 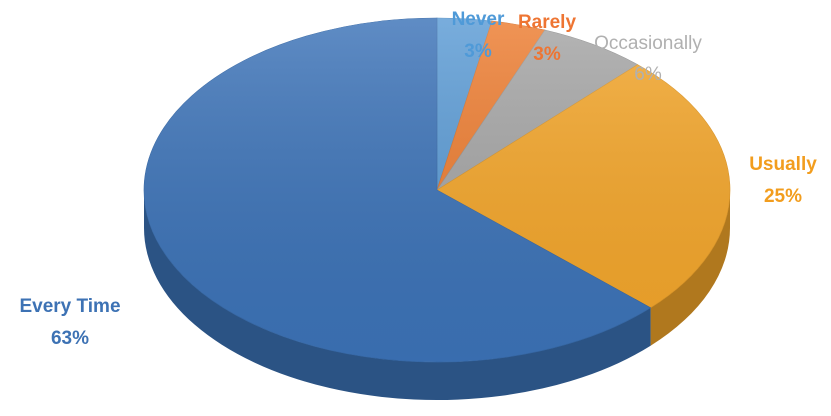 I want to click on label-usually: Usually, so click(x=783, y=164).